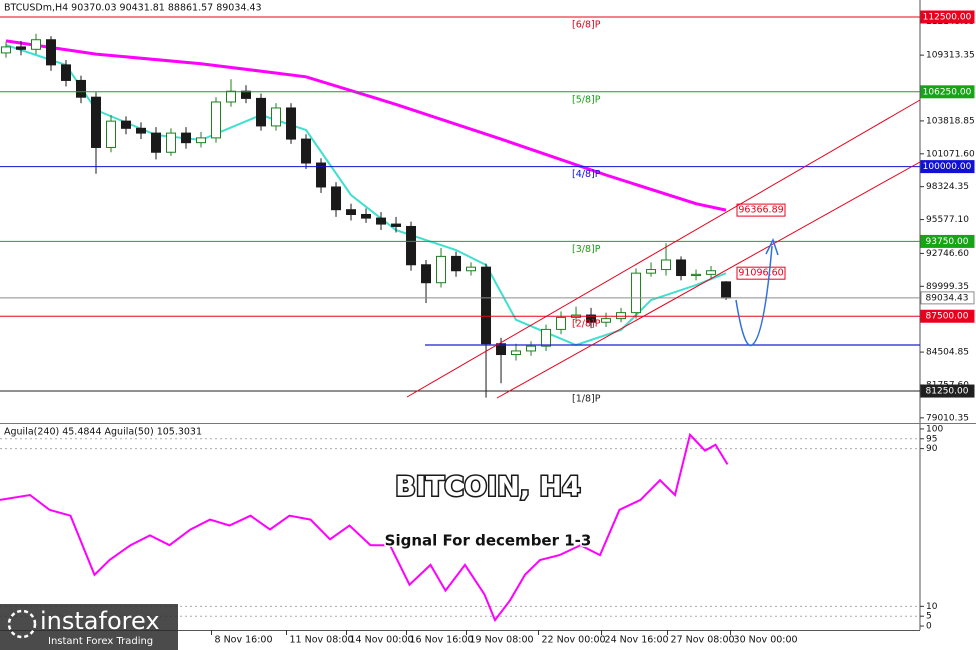  I want to click on arrow-head, so click(772, 247).